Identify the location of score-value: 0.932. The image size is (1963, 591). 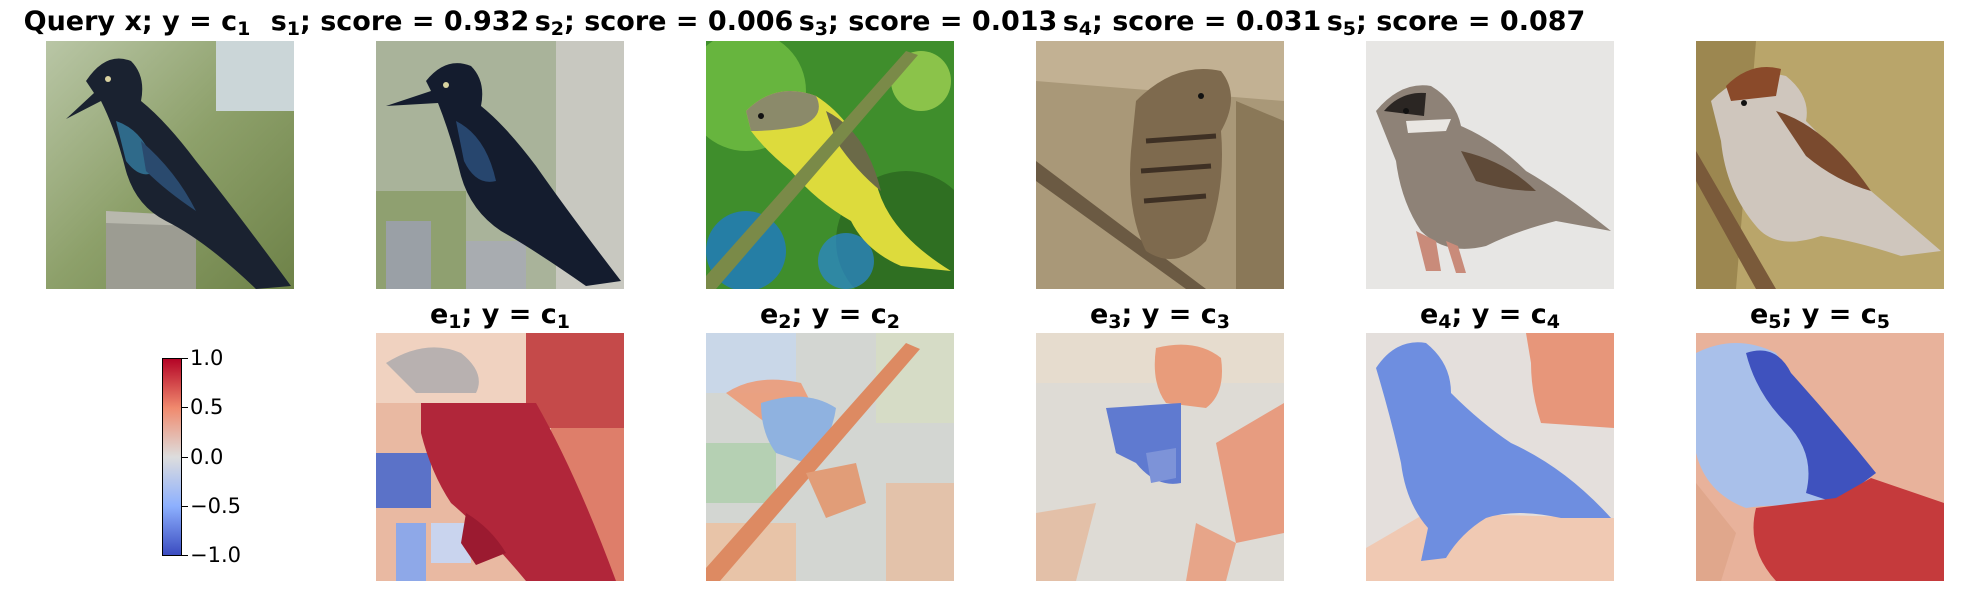
(486, 21).